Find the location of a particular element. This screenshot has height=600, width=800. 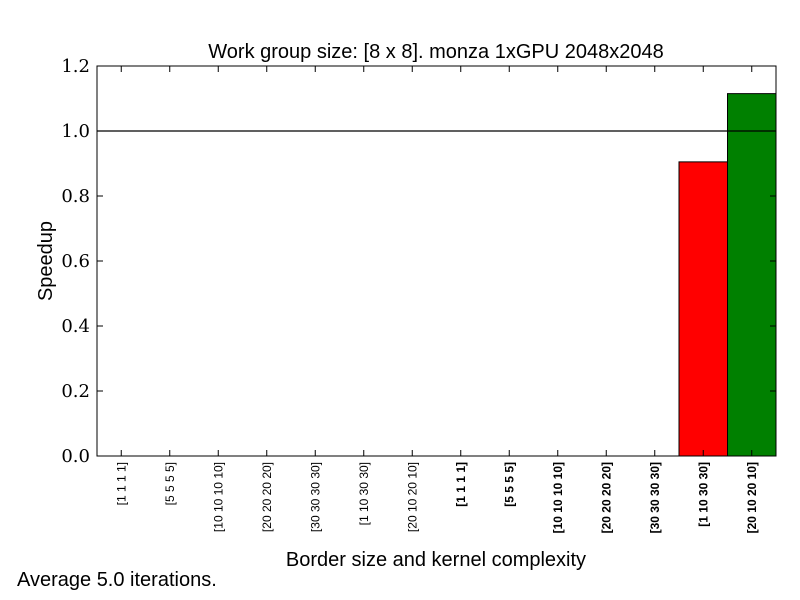

y-tick-label: 0.4 is located at coordinates (75, 326).